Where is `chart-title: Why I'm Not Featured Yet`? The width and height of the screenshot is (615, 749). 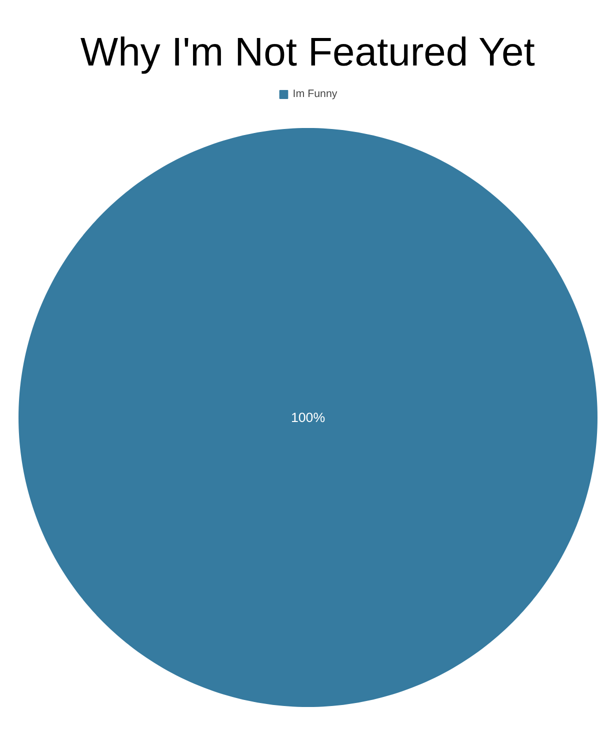
chart-title: Why I'm Not Featured Yet is located at coordinates (307, 52).